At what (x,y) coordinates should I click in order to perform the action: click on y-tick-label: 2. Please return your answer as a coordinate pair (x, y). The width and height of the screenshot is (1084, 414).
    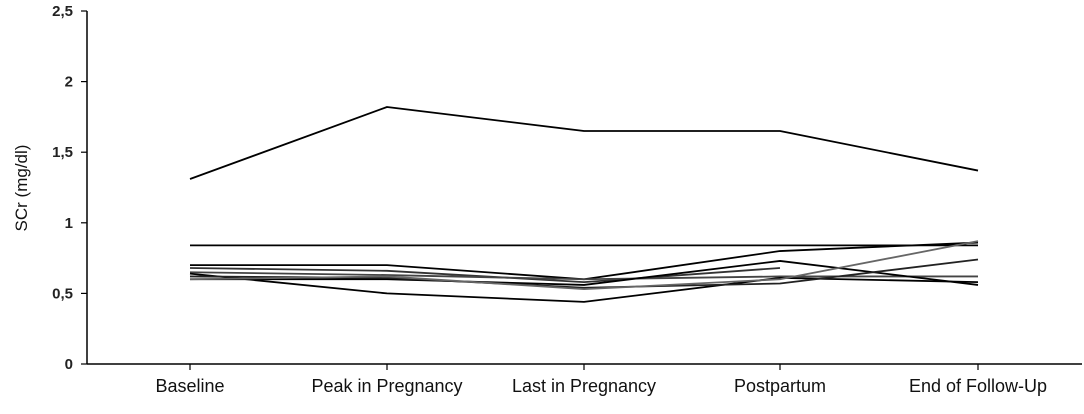
    Looking at the image, I should click on (69, 82).